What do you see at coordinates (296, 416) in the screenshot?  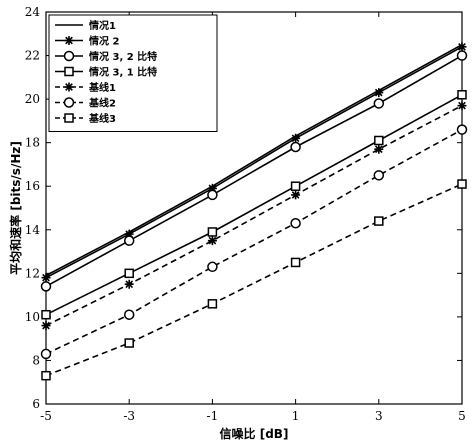 I see `x-tick-label: 1` at bounding box center [296, 416].